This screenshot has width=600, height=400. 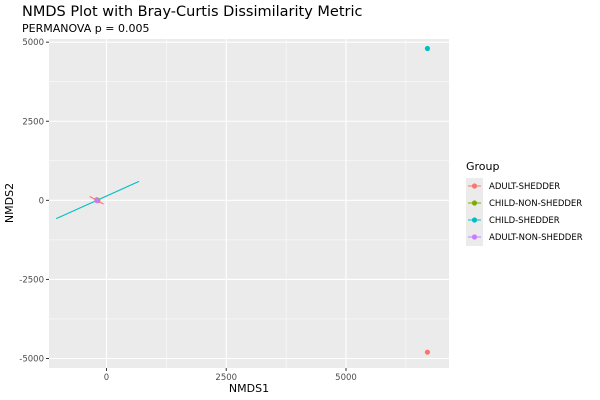 What do you see at coordinates (346, 378) in the screenshot?
I see `x-tick-label: 5000` at bounding box center [346, 378].